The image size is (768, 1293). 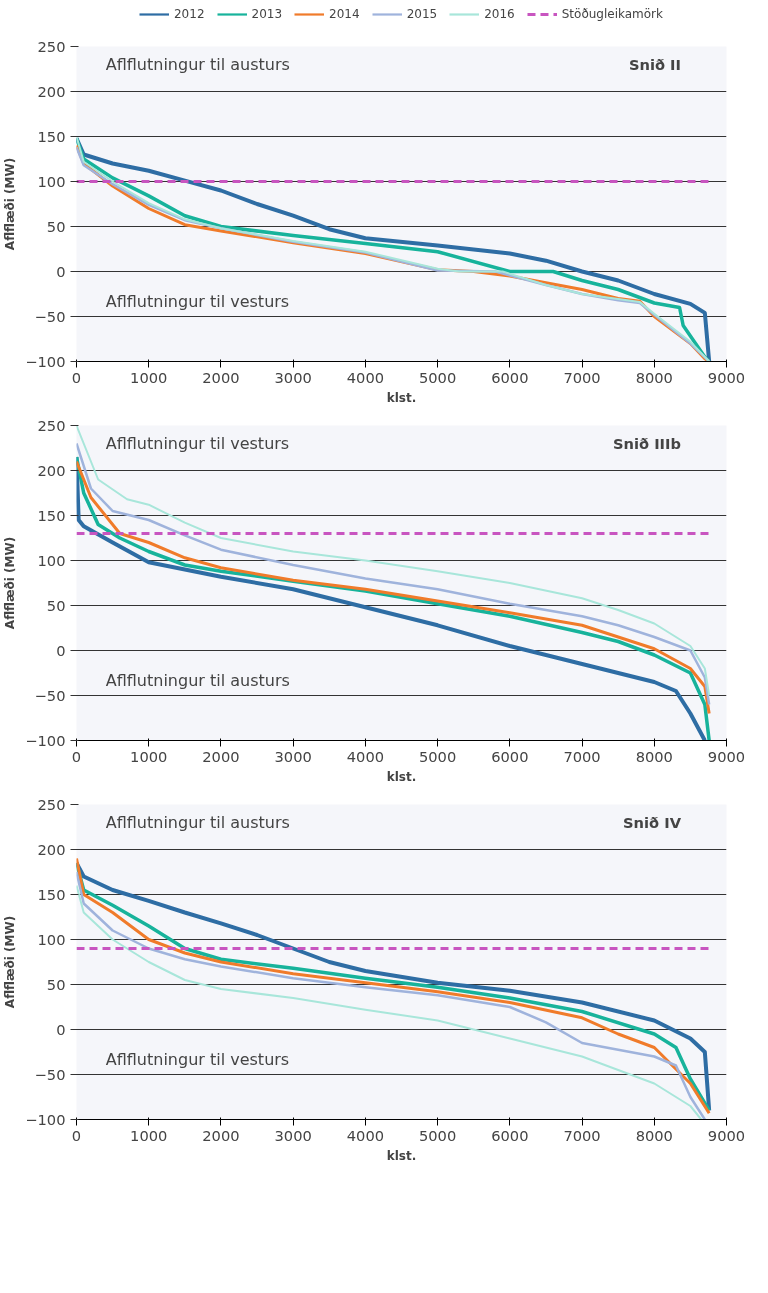 I want to click on legend-label: 2012, so click(x=189, y=14).